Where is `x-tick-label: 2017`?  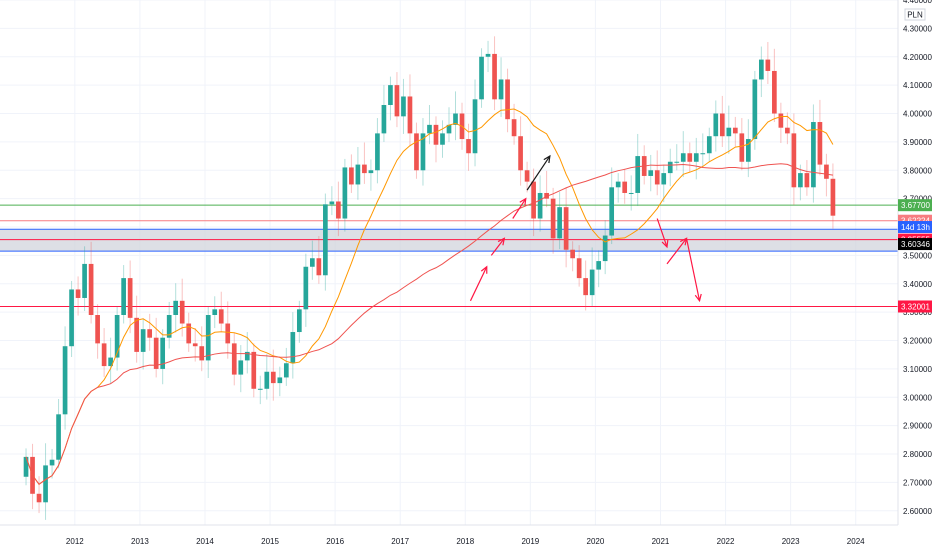 x-tick-label: 2017 is located at coordinates (400, 541).